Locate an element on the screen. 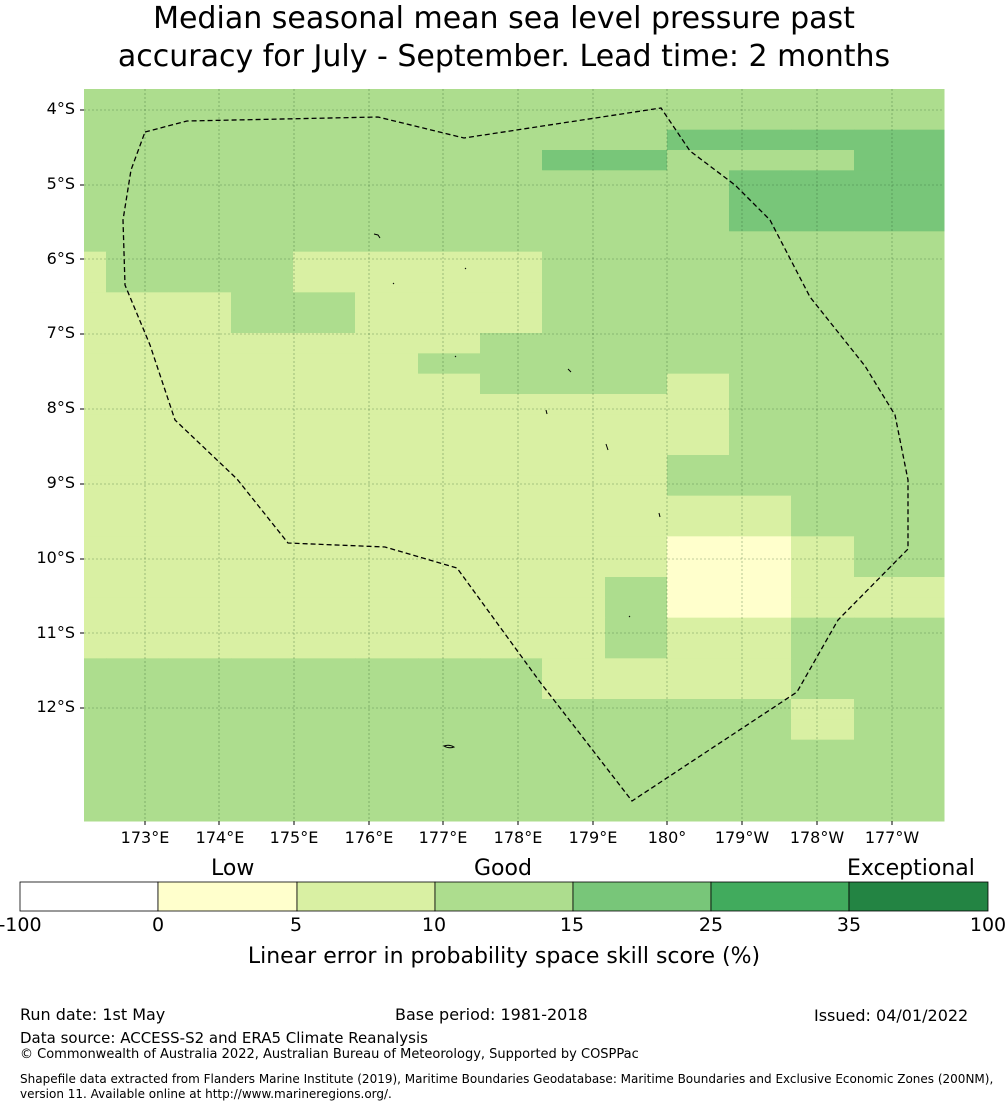  lon-label: 180° is located at coordinates (667, 837).